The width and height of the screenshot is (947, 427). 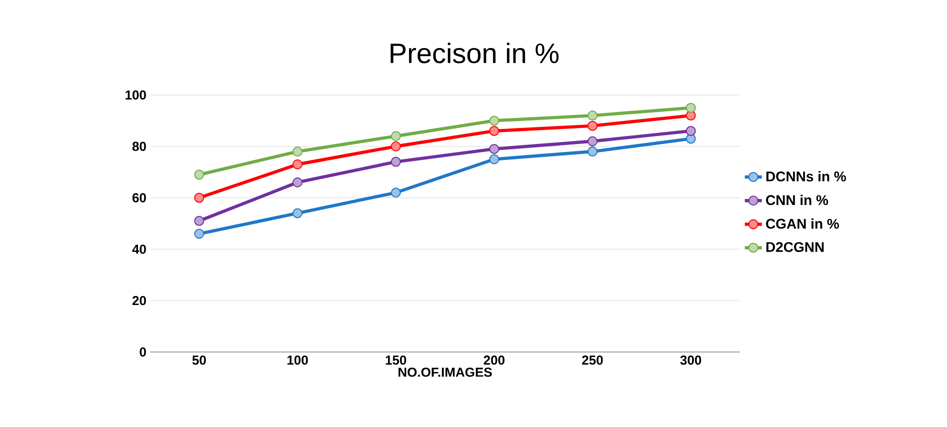 What do you see at coordinates (139, 249) in the screenshot?
I see `y-tick-label: 40` at bounding box center [139, 249].